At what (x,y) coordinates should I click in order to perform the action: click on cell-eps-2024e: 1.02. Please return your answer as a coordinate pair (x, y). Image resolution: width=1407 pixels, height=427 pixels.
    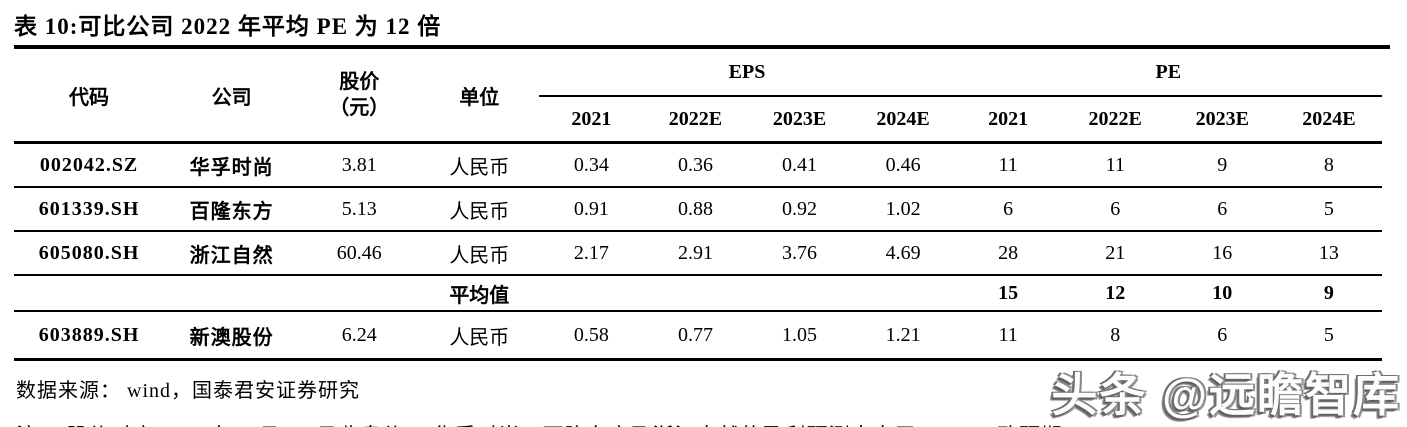
    Looking at the image, I should click on (903, 209).